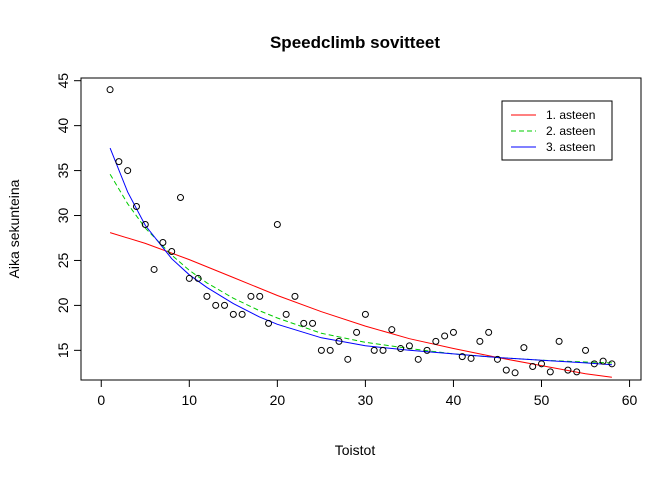  What do you see at coordinates (101, 400) in the screenshot?
I see `x-tick-label: 0` at bounding box center [101, 400].